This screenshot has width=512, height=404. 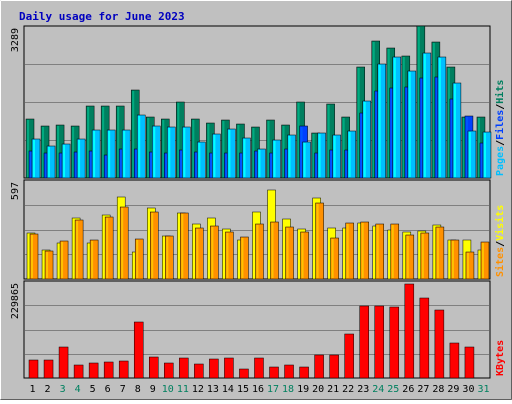 I want to click on x-tick-label-9: 9, so click(x=153, y=389).